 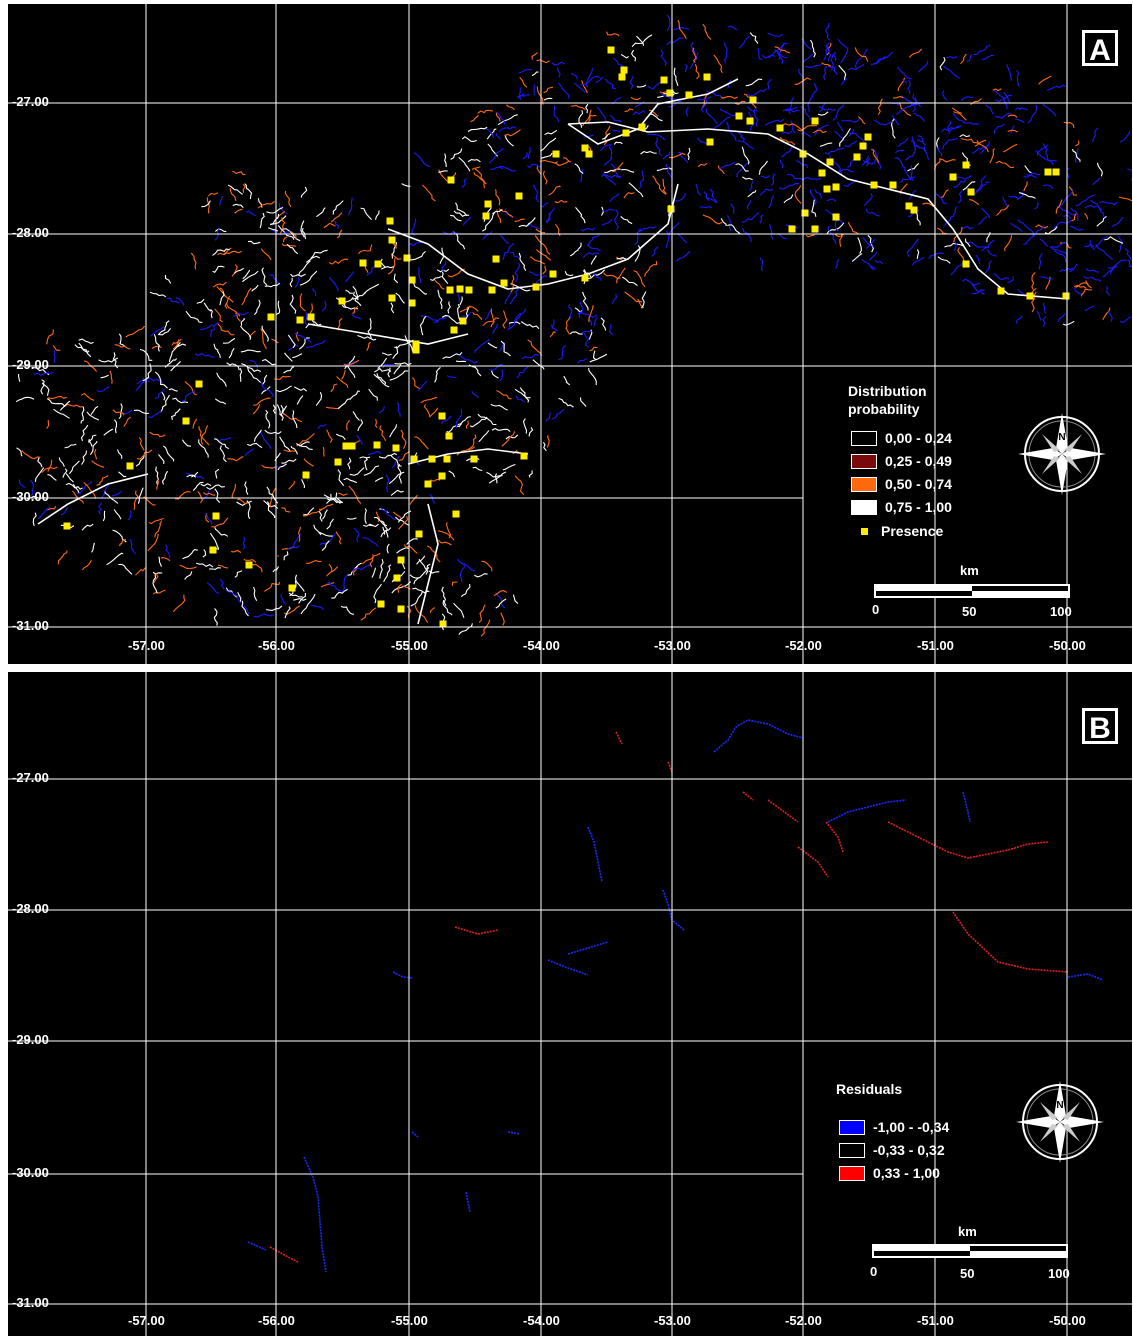 I want to click on scale-bar-b: km 0 50 100, so click(x=975, y=1257).